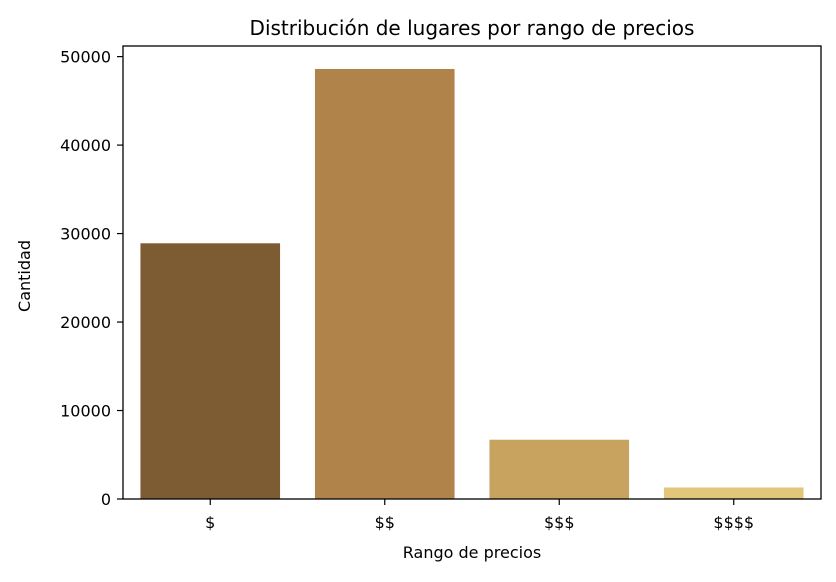 The width and height of the screenshot is (836, 582). Describe the element at coordinates (85, 57) in the screenshot. I see `y-tick-label: 50000` at that location.